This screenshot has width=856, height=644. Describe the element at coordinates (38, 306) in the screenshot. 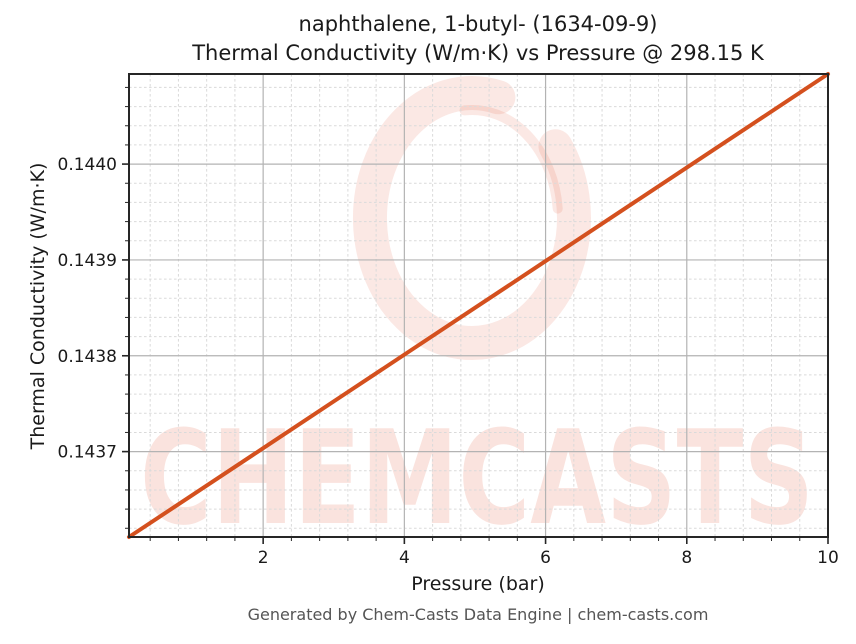

I see `y-axis-label: Thermal Conductivity (W/m·K)` at that location.